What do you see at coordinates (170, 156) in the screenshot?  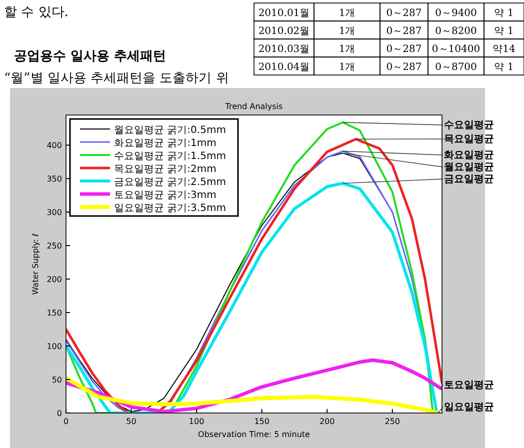 I see `legend-label: 수요일평균 굵기:1.5mm` at bounding box center [170, 156].